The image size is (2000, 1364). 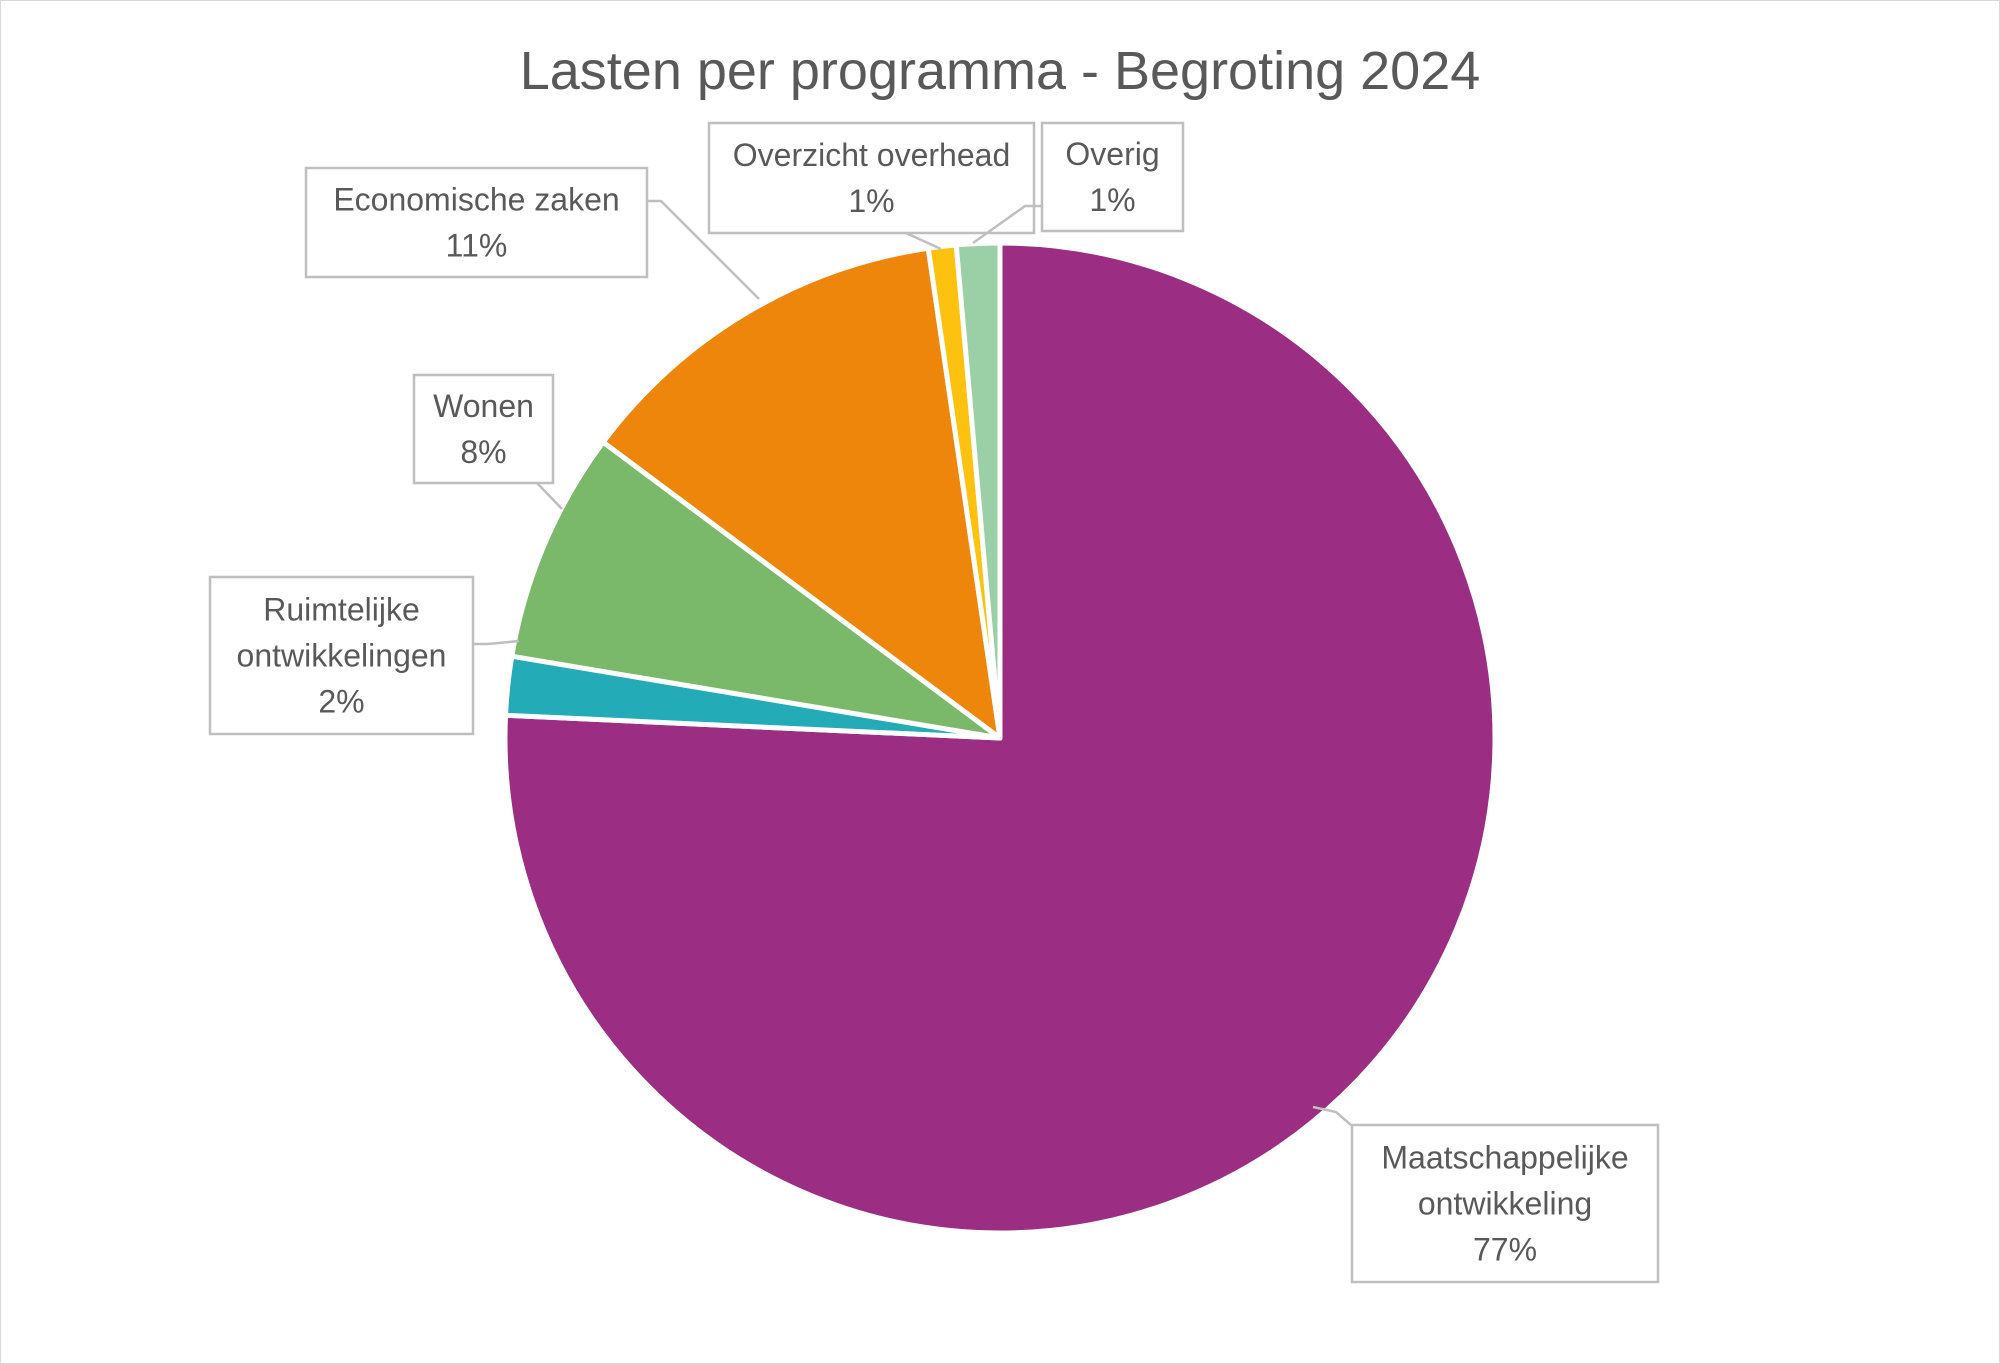 I want to click on data-label-wonen: Wonen 8%, so click(x=487, y=441).